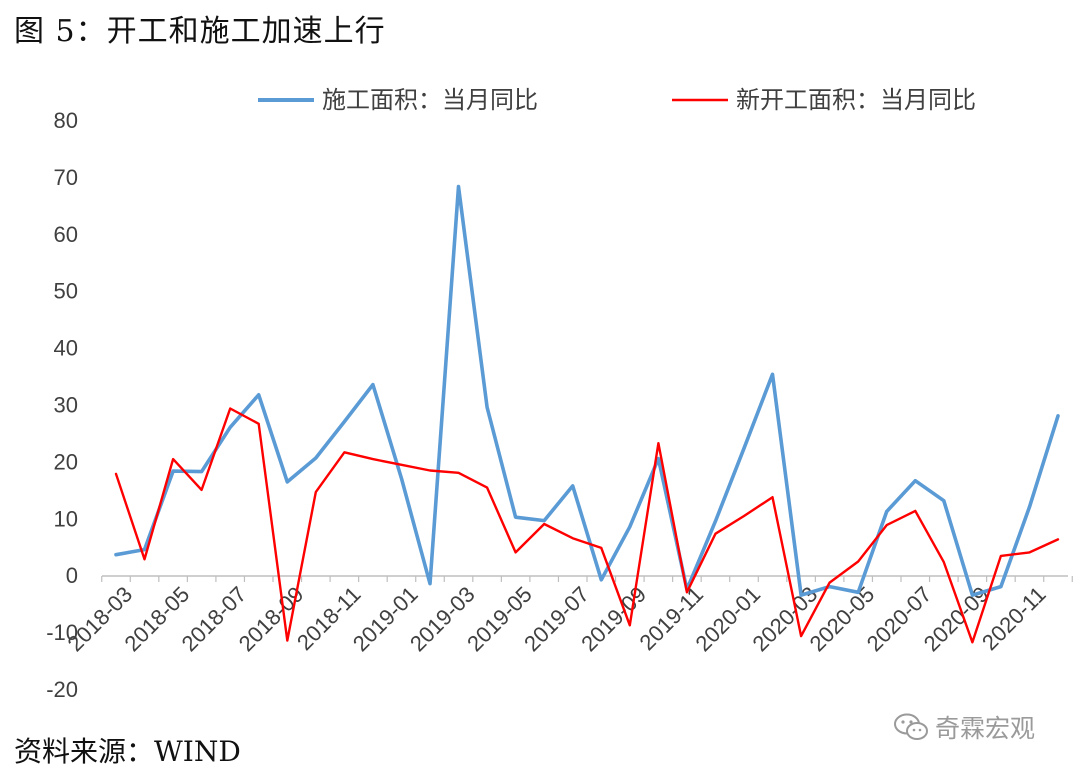 This screenshot has width=1080, height=775. Describe the element at coordinates (66, 348) in the screenshot. I see `y-tick-label: 40` at that location.